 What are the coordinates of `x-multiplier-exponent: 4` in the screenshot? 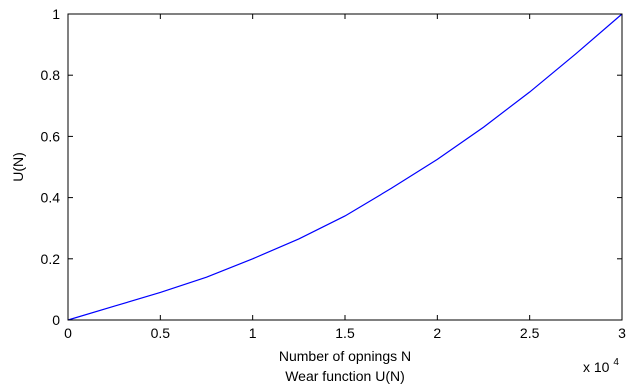 It's located at (616, 362).